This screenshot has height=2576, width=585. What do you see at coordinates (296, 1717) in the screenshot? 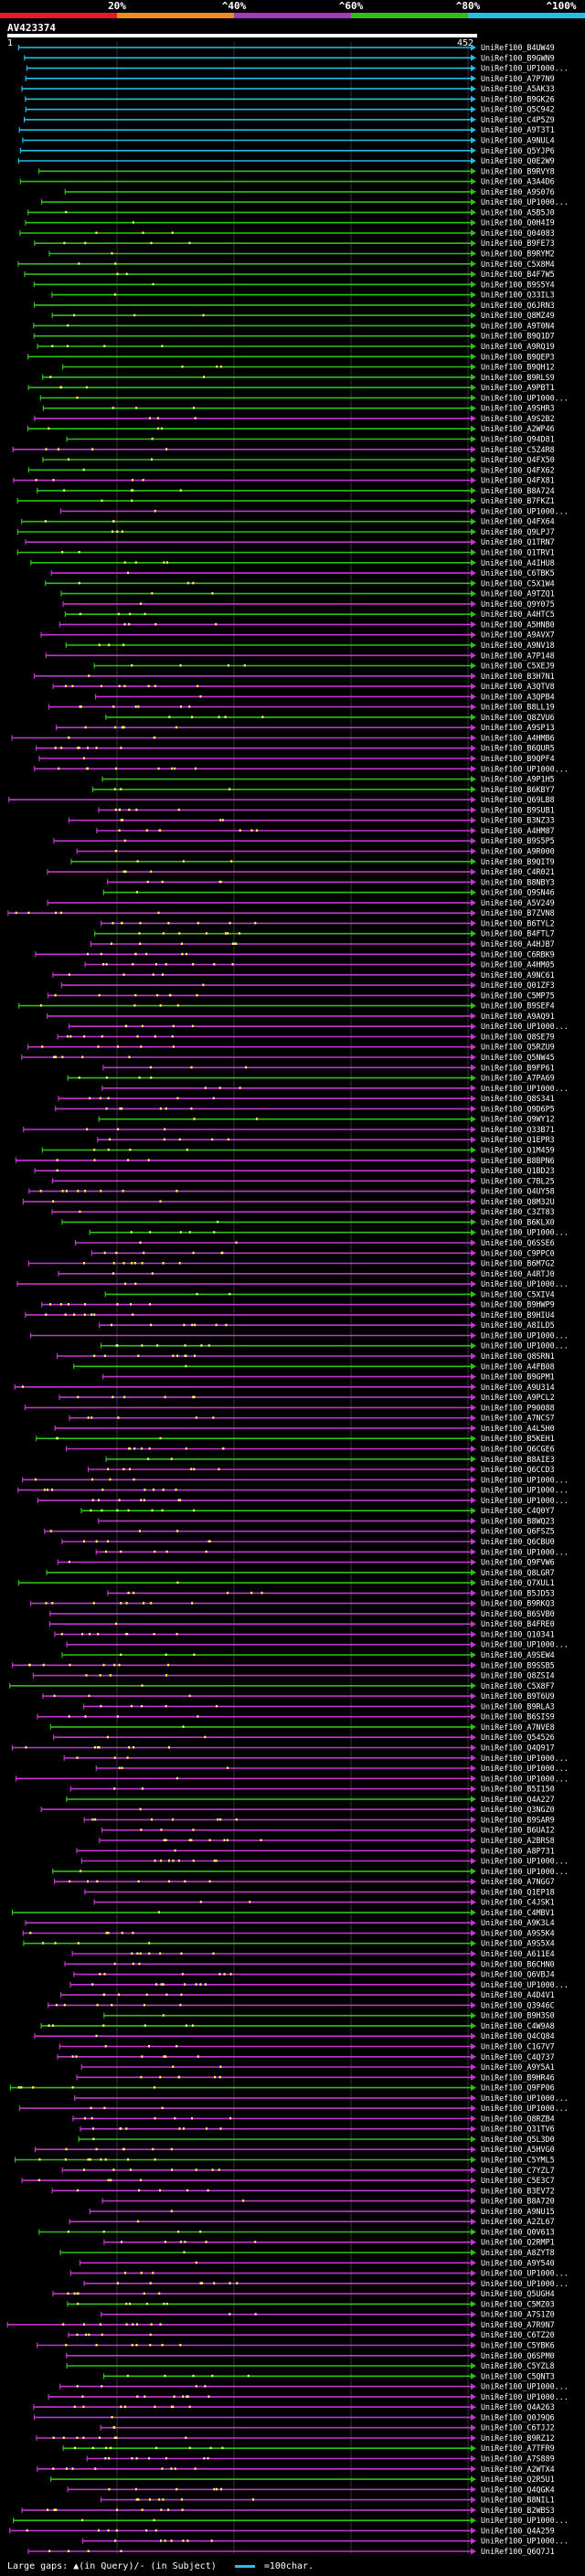
I see `hit-row: UniRef100_B6SIS9` at bounding box center [296, 1717].